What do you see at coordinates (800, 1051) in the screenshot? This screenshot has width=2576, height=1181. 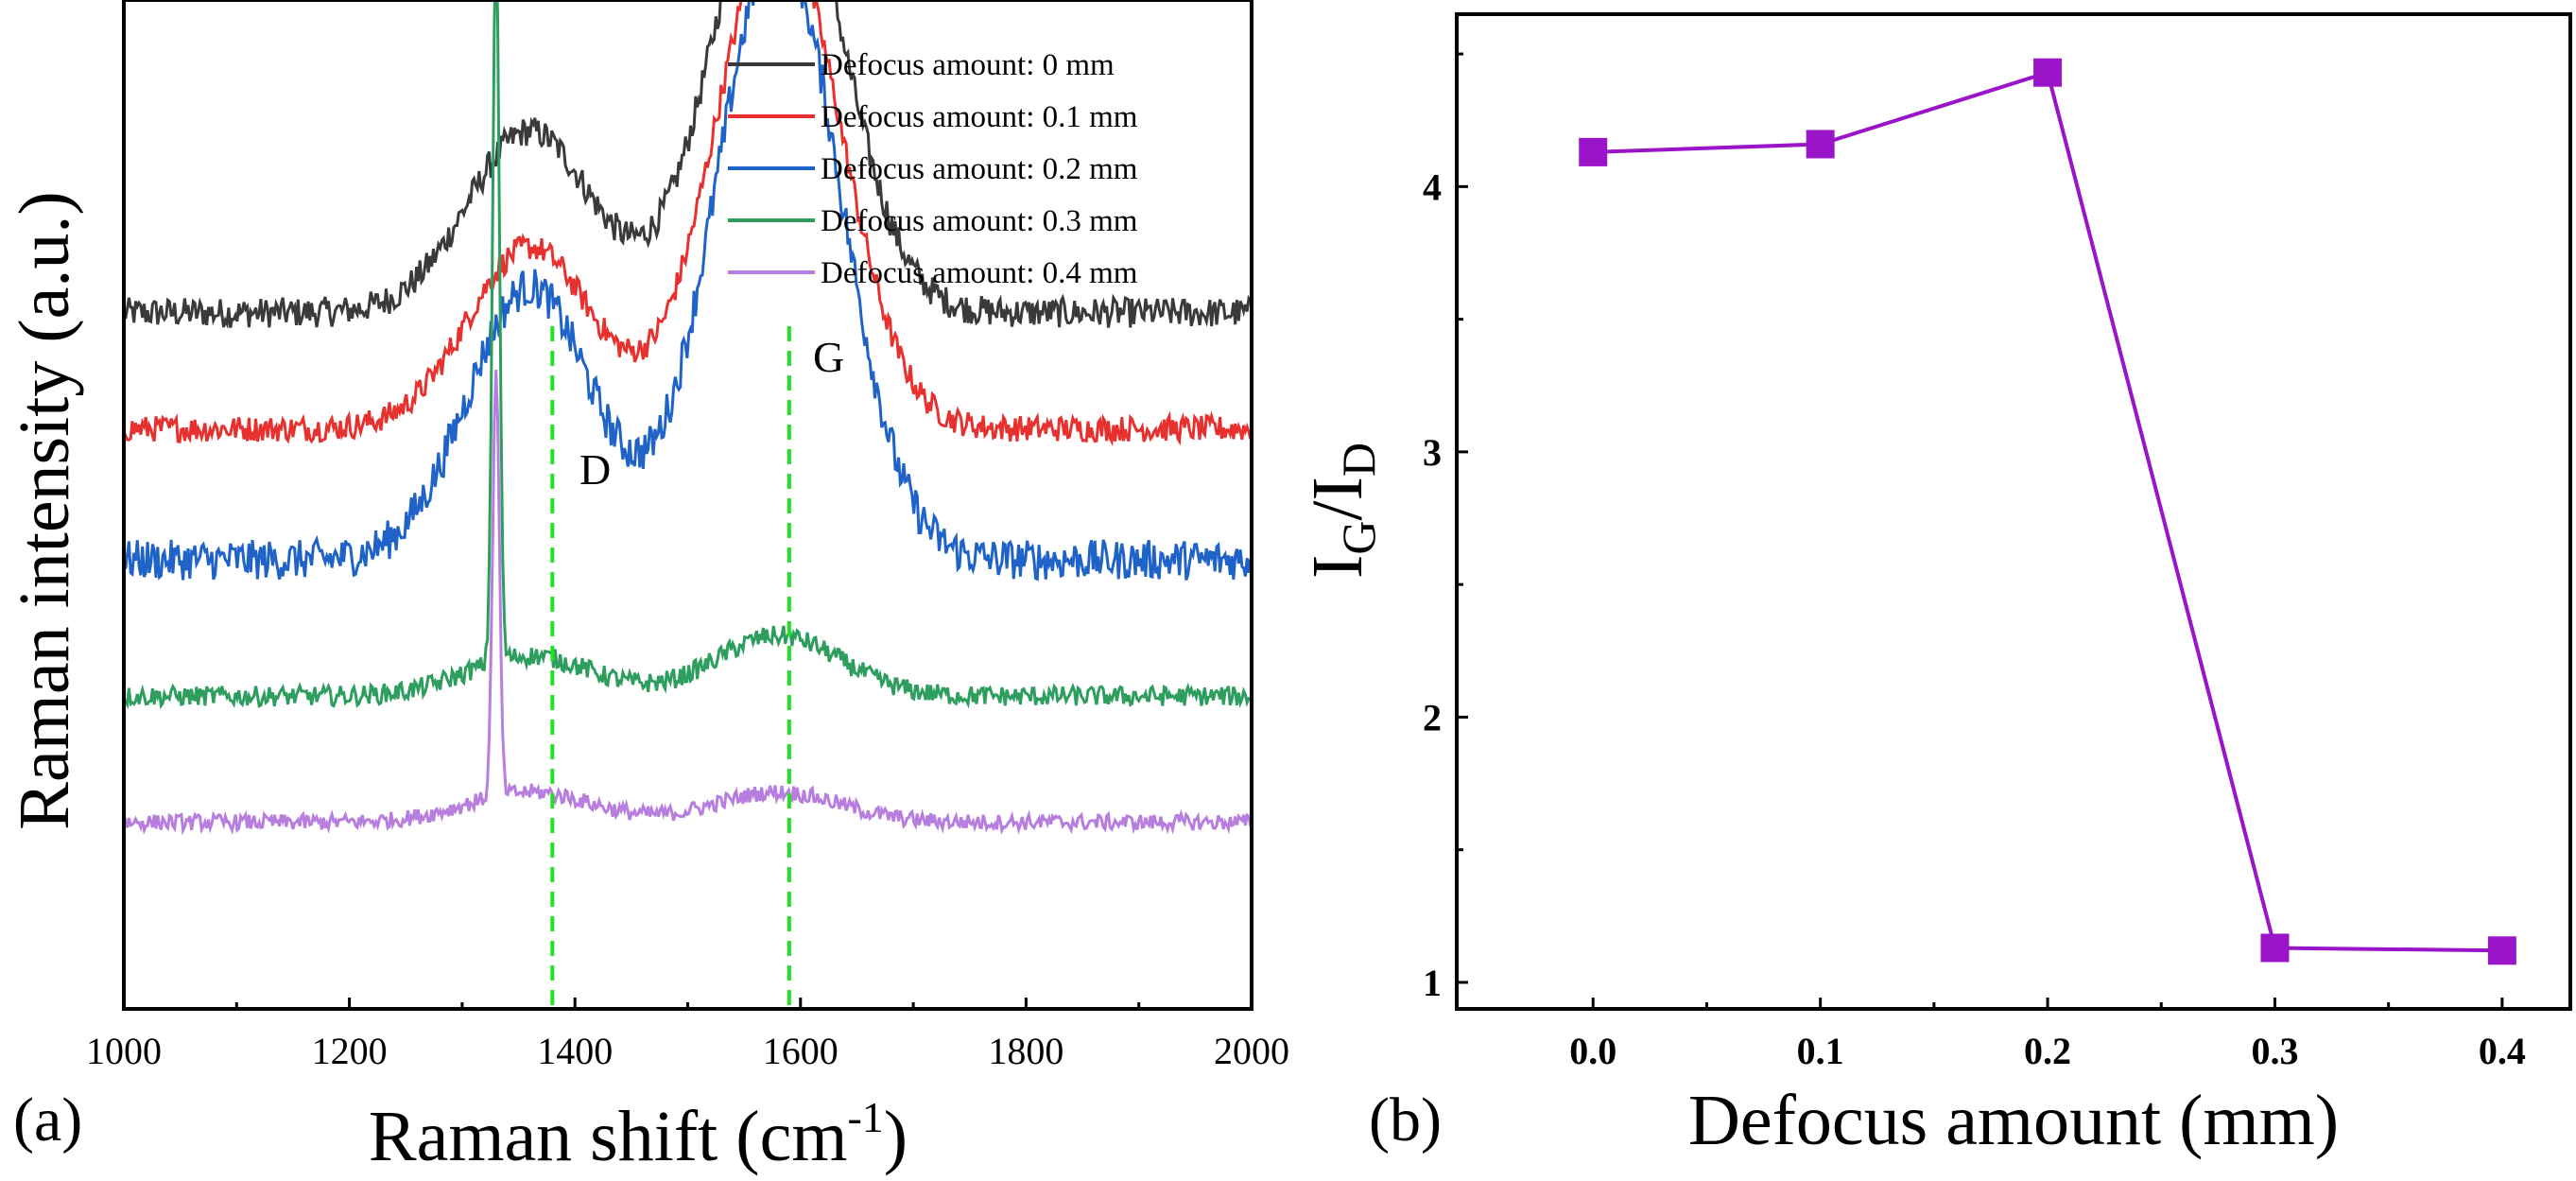 I see `x-tick-label-a: 1600` at bounding box center [800, 1051].